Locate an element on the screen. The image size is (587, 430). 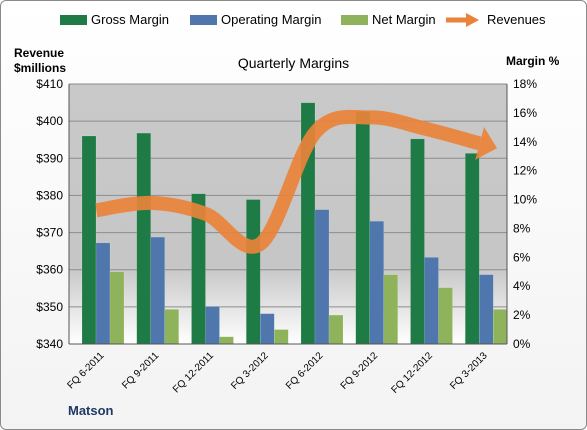
legend-label-gross-margin: Gross Margin is located at coordinates (130, 19).